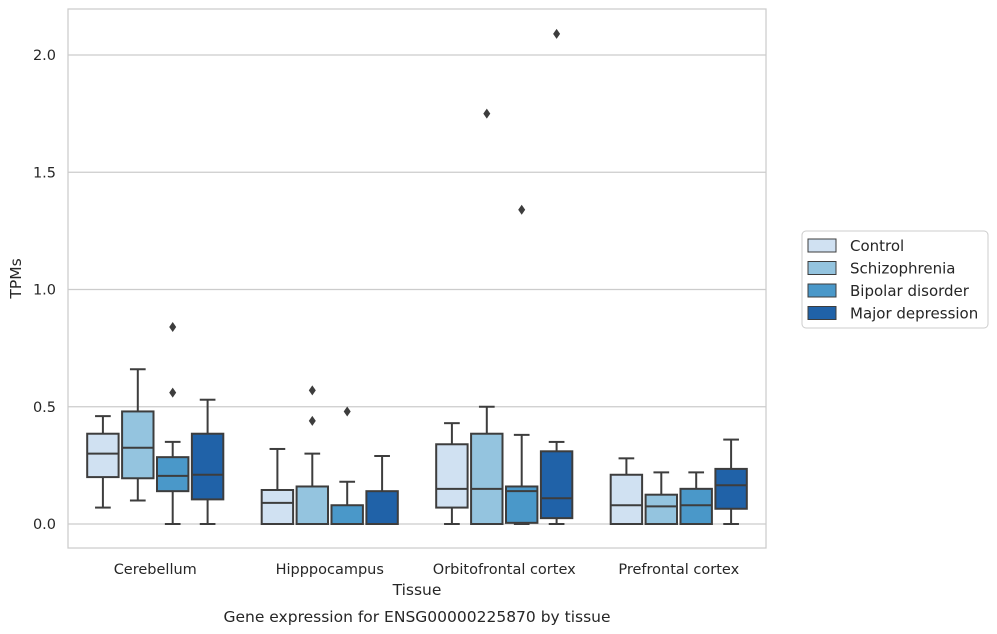 This screenshot has width=997, height=634. Describe the element at coordinates (155, 570) in the screenshot. I see `x-tick-label: Cerebellum` at that location.